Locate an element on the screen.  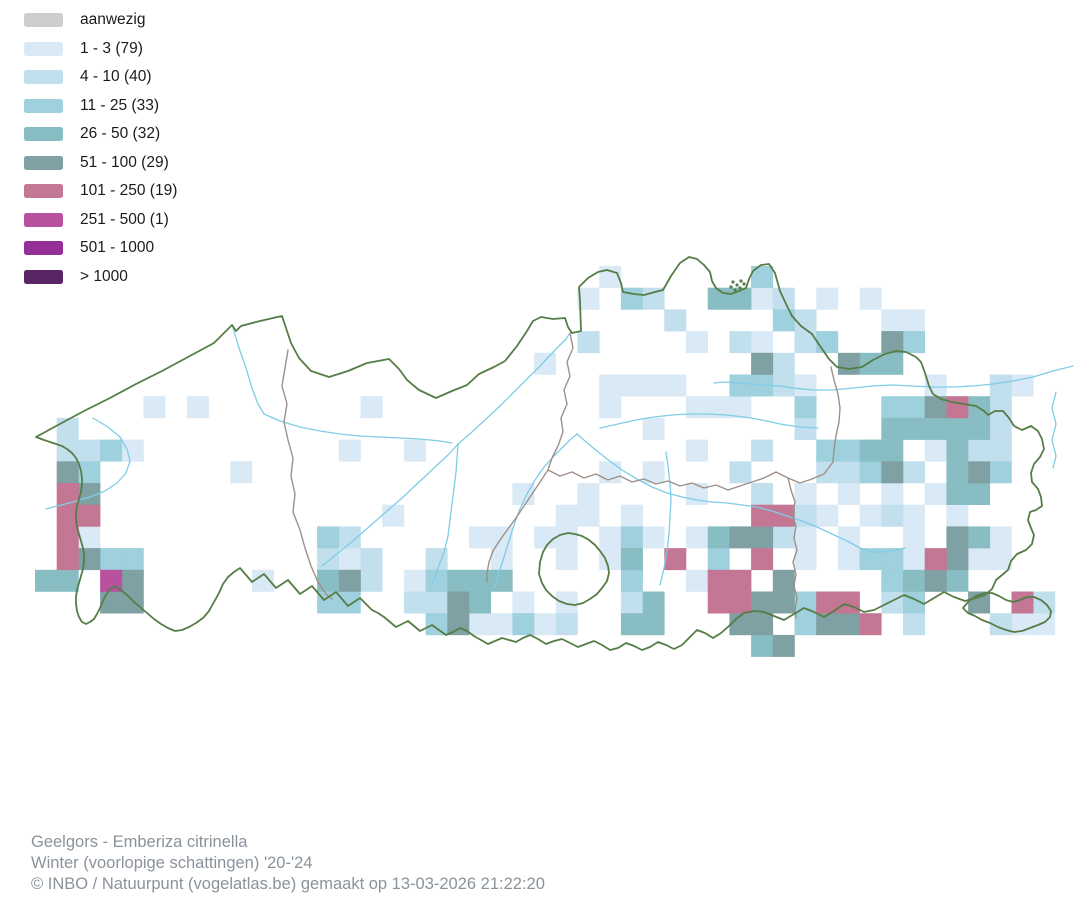
legend-item: 1 - 3 (79) is located at coordinates (100, 49).